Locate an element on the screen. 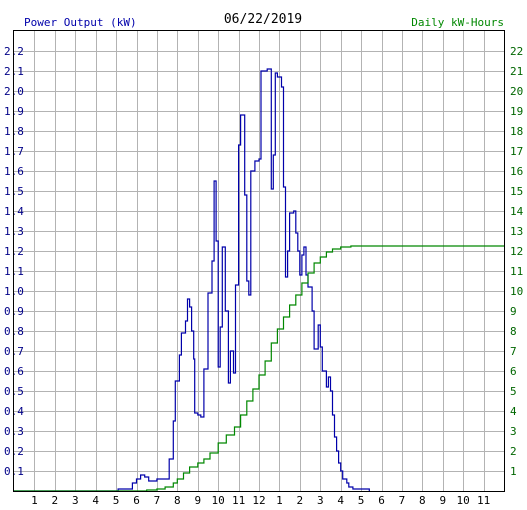 This screenshot has height=510, width=527. right-tick-label: 4 is located at coordinates (513, 411).